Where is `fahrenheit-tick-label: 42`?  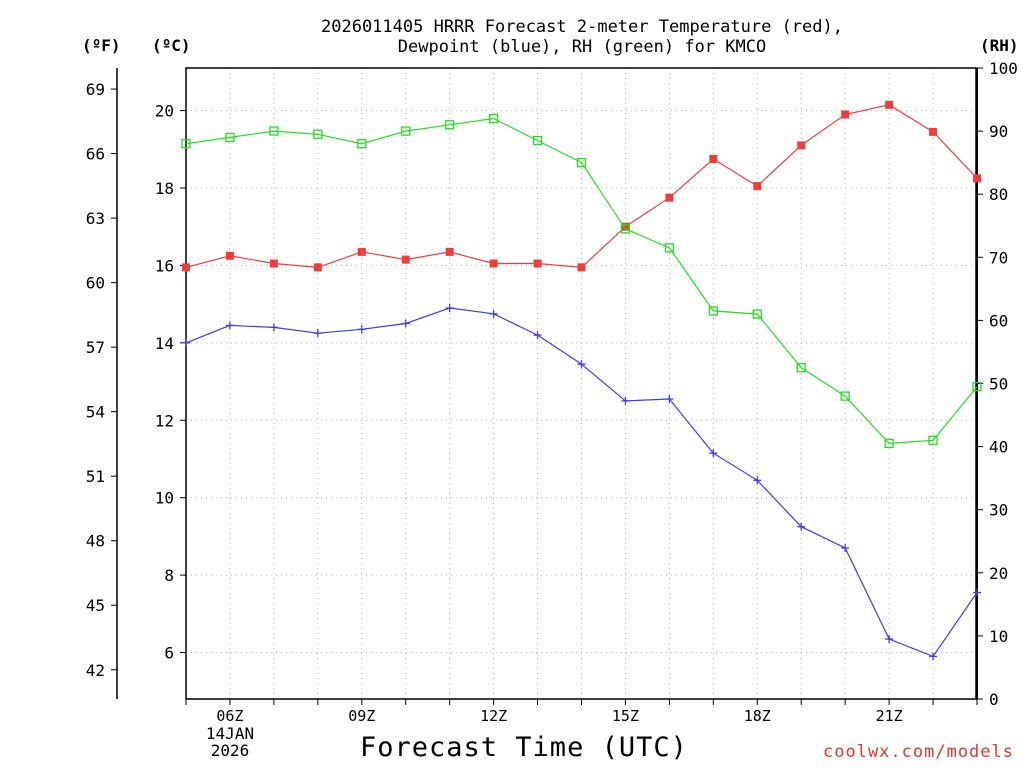
fahrenheit-tick-label: 42 is located at coordinates (95, 670).